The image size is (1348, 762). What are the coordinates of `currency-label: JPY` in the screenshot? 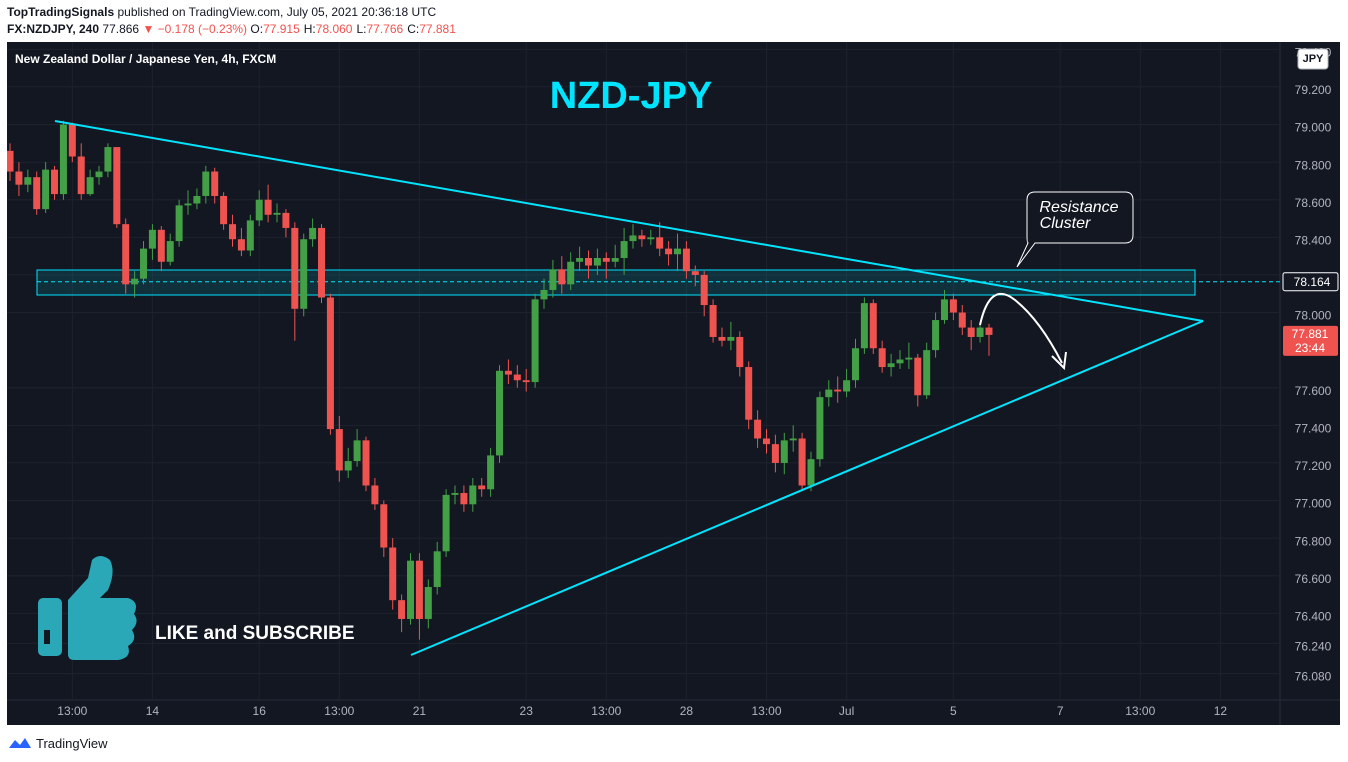 It's located at (1313, 59).